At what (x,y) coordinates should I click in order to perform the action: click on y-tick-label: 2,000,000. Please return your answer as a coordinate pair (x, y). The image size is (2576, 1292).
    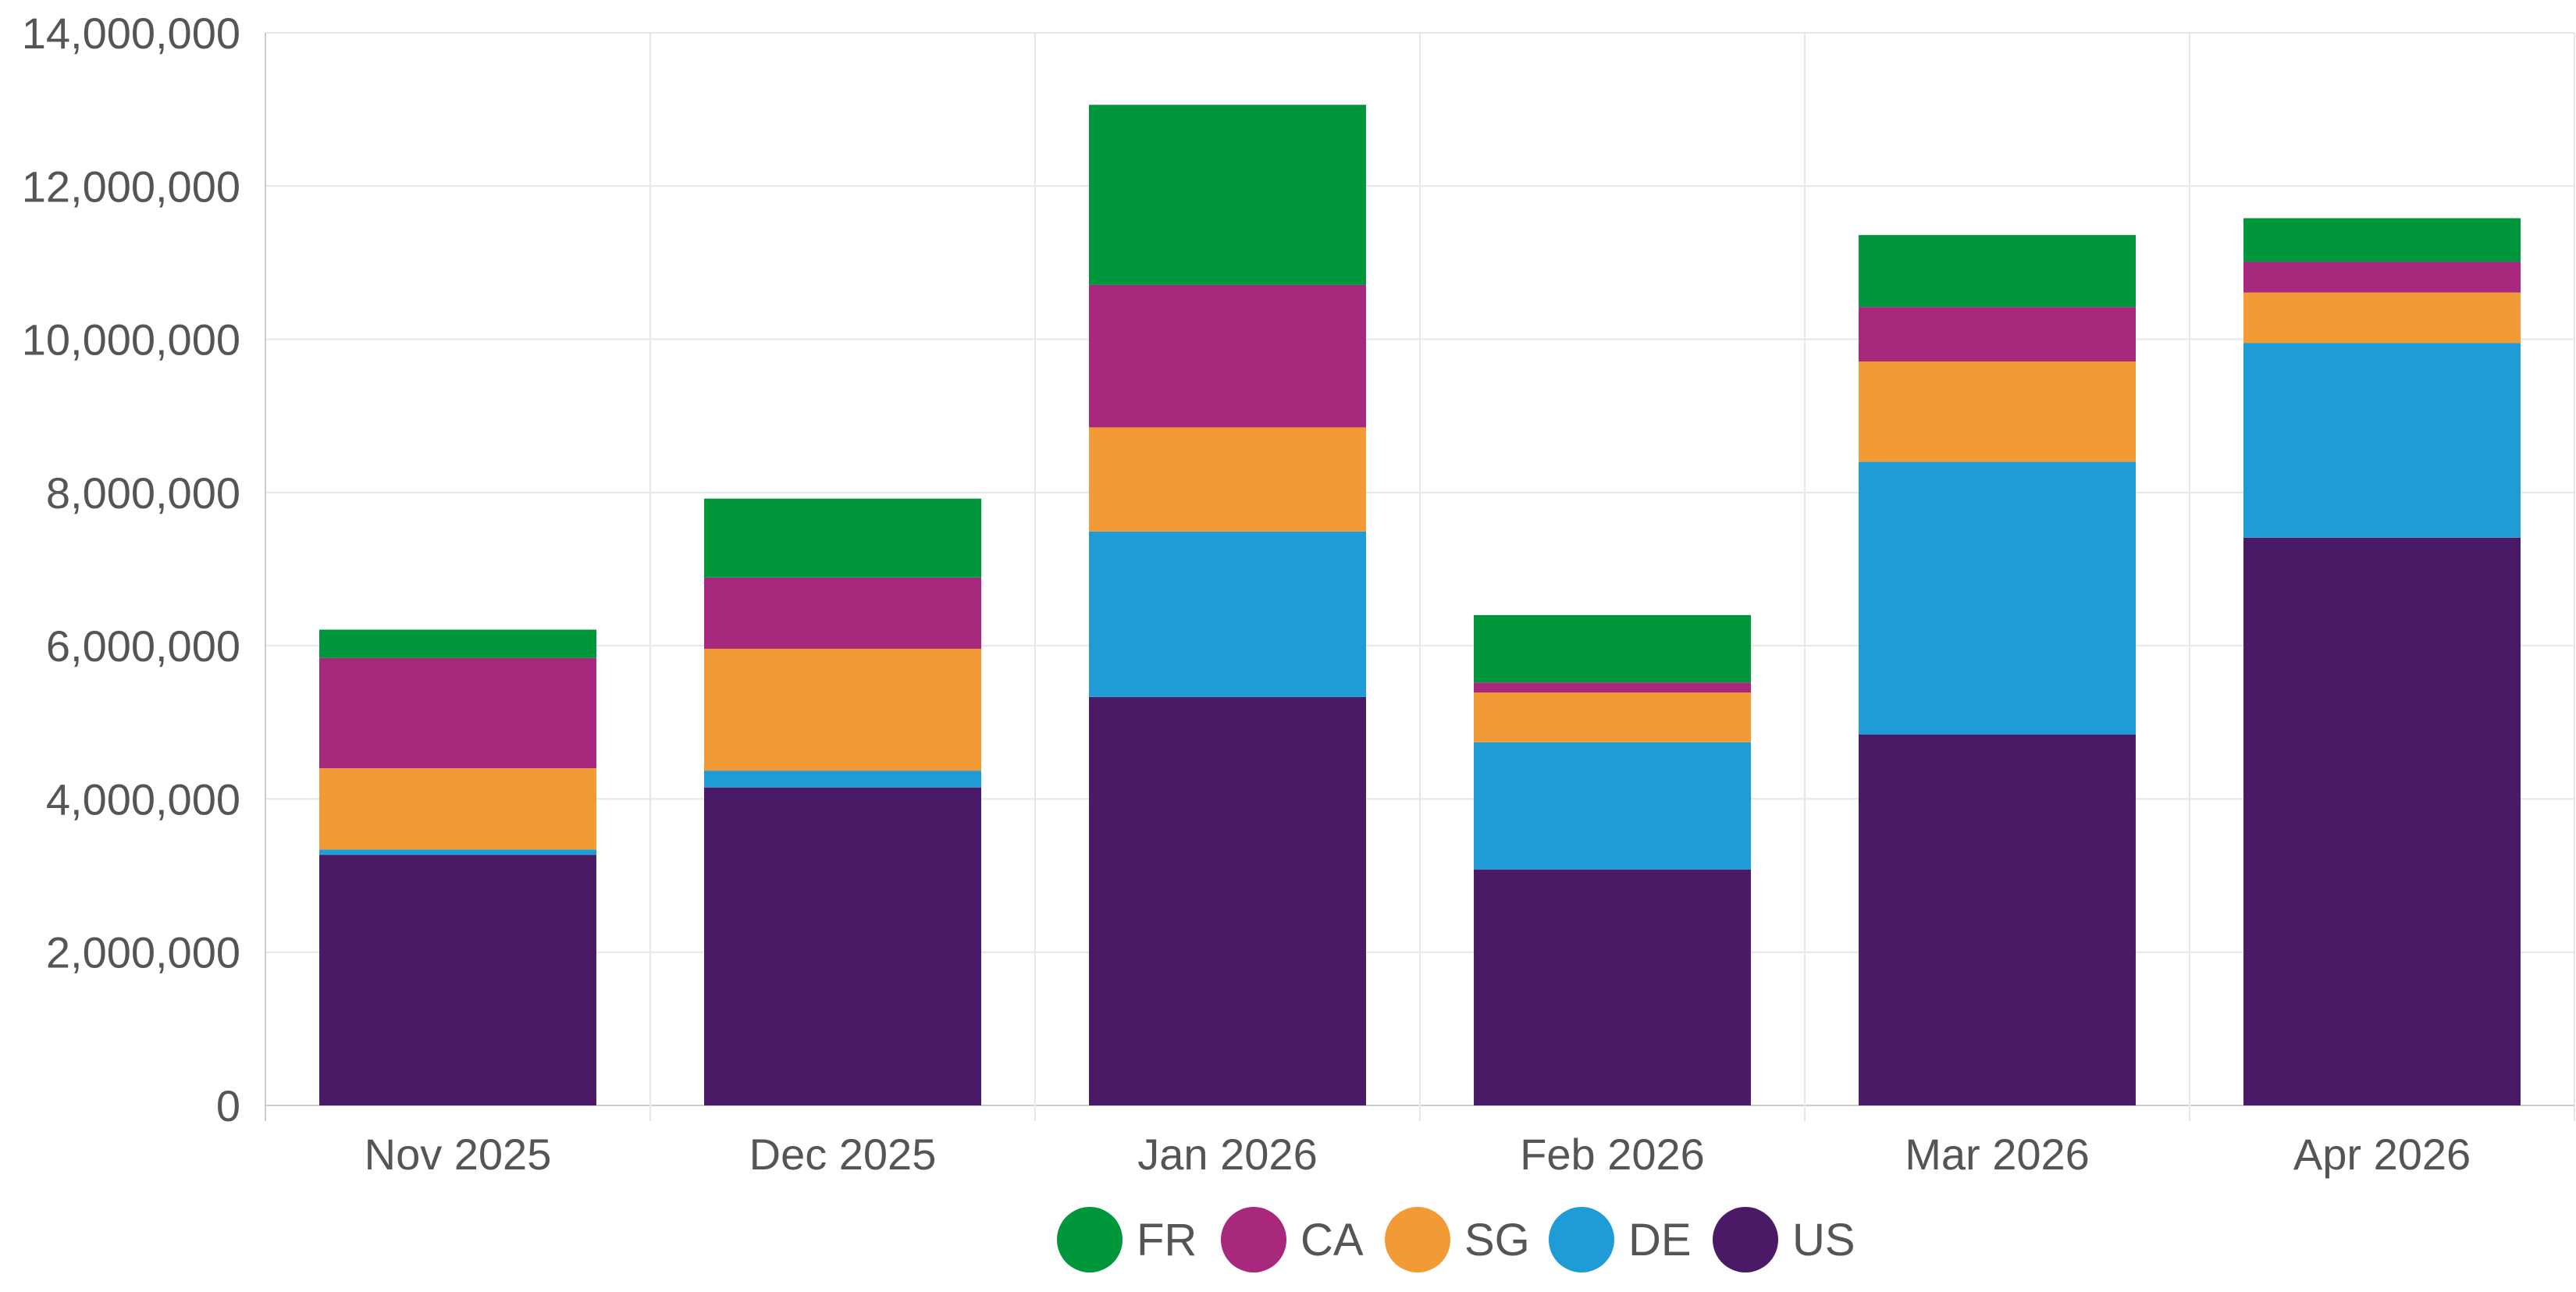
    Looking at the image, I should click on (143, 952).